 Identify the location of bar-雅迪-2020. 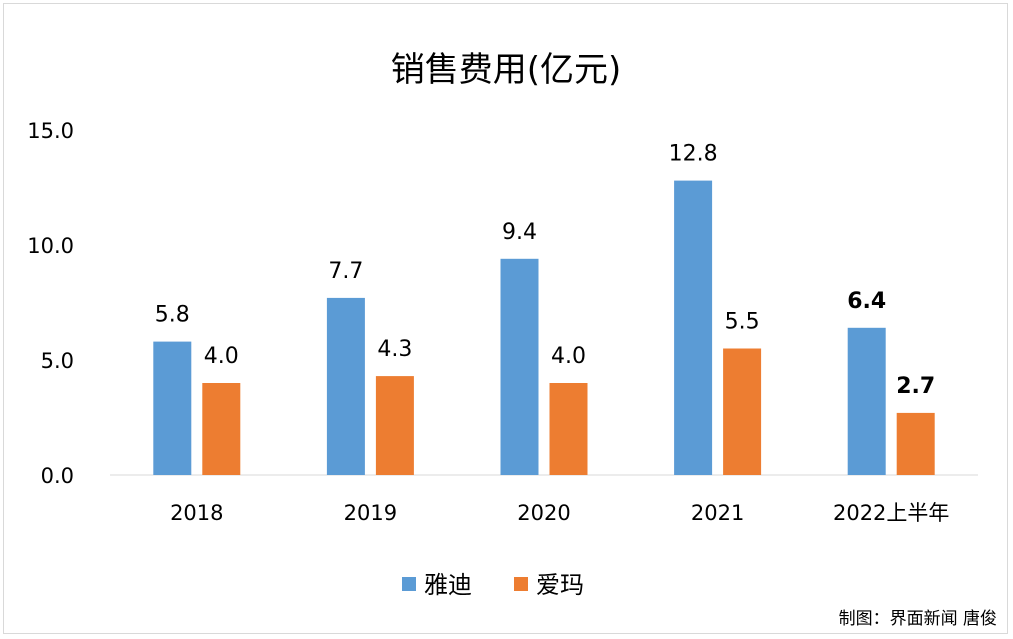
(519, 366).